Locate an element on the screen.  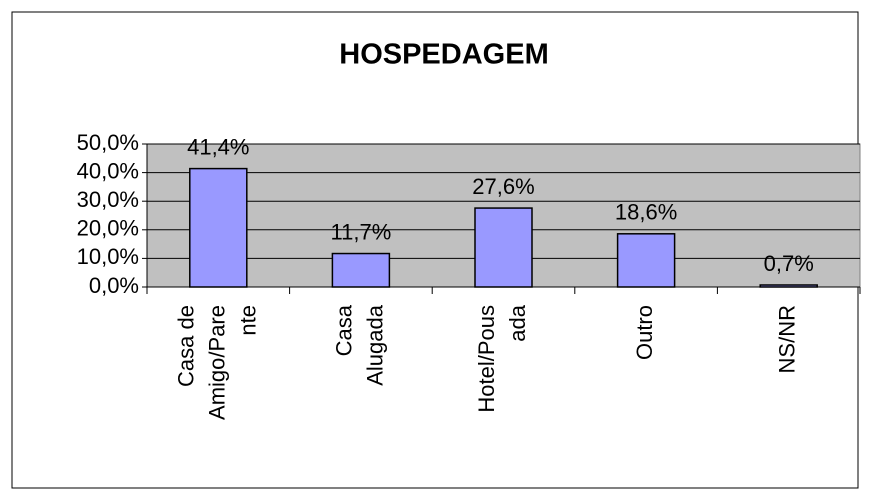
x-tick-label-line: Casa is located at coordinates (343, 330).